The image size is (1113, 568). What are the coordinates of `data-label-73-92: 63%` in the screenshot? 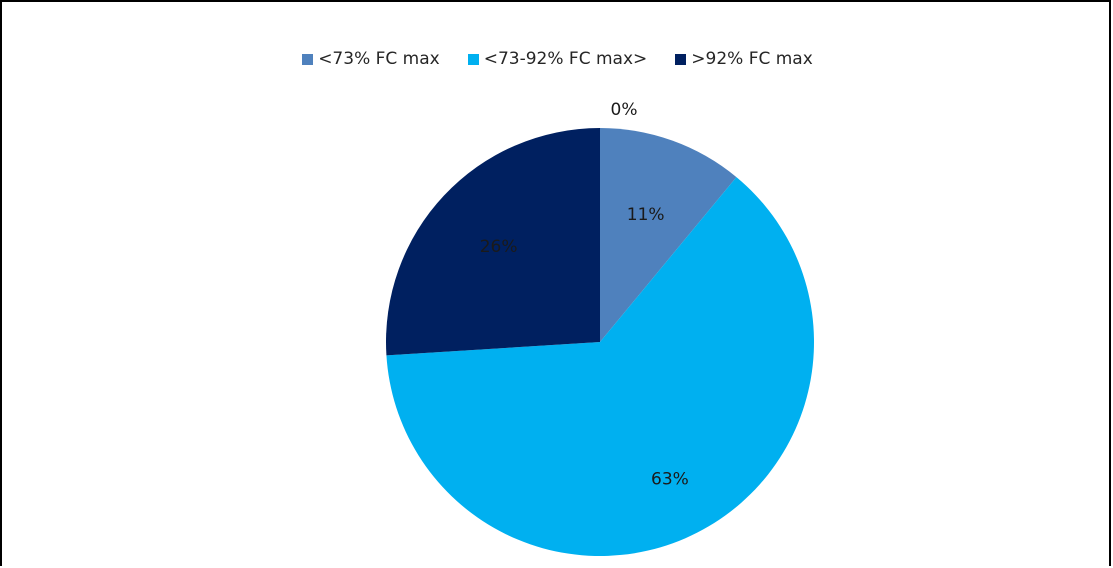 It's located at (670, 479).